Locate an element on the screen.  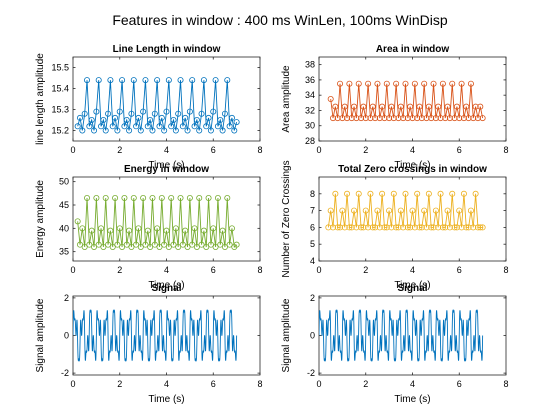
subplot-title: Total Zero crossings in window is located at coordinates (412, 169).